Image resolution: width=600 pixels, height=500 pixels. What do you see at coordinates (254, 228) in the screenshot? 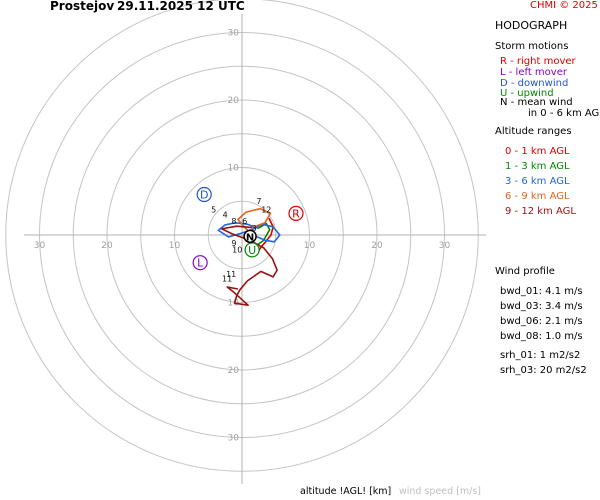
I see `altitude-label: 3` at bounding box center [254, 228].